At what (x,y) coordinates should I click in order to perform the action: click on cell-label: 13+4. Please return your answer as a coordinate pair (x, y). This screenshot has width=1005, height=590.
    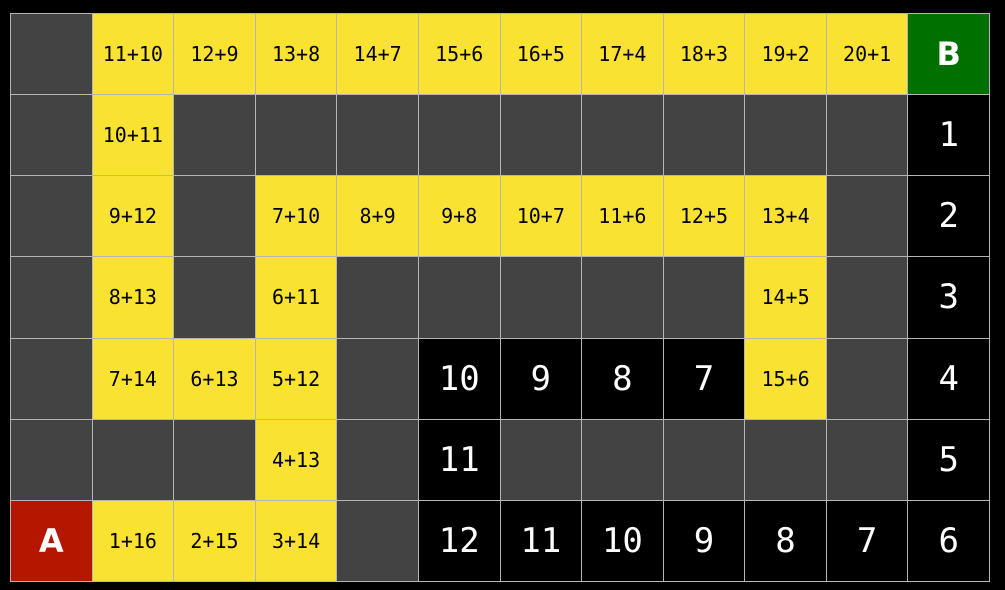
    Looking at the image, I should click on (785, 216).